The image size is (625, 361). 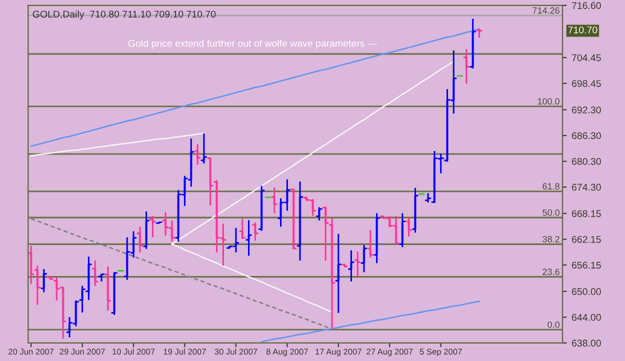 I want to click on y-tick-label: 668.15, so click(x=586, y=214).